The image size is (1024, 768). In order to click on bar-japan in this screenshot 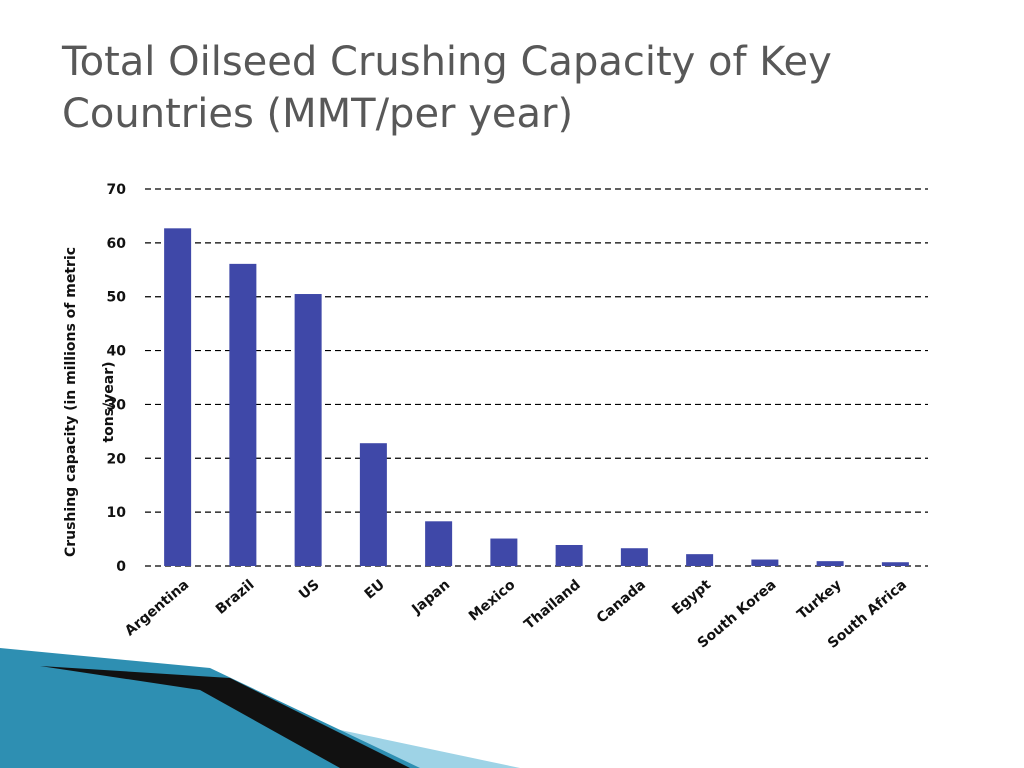, I will do `click(439, 543)`.